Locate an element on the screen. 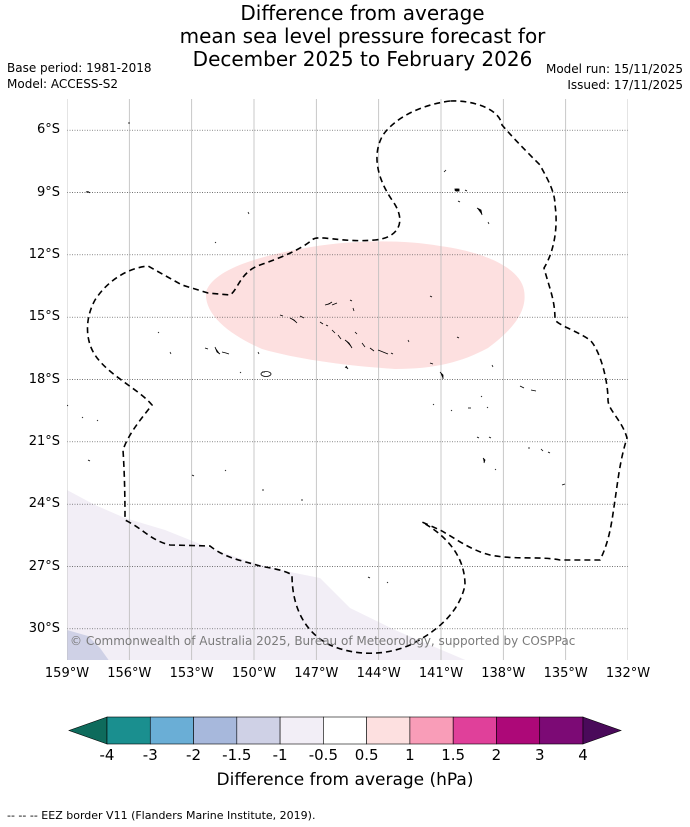 This screenshot has width=690, height=827. lat-tick-label: 9°S is located at coordinates (48, 192).